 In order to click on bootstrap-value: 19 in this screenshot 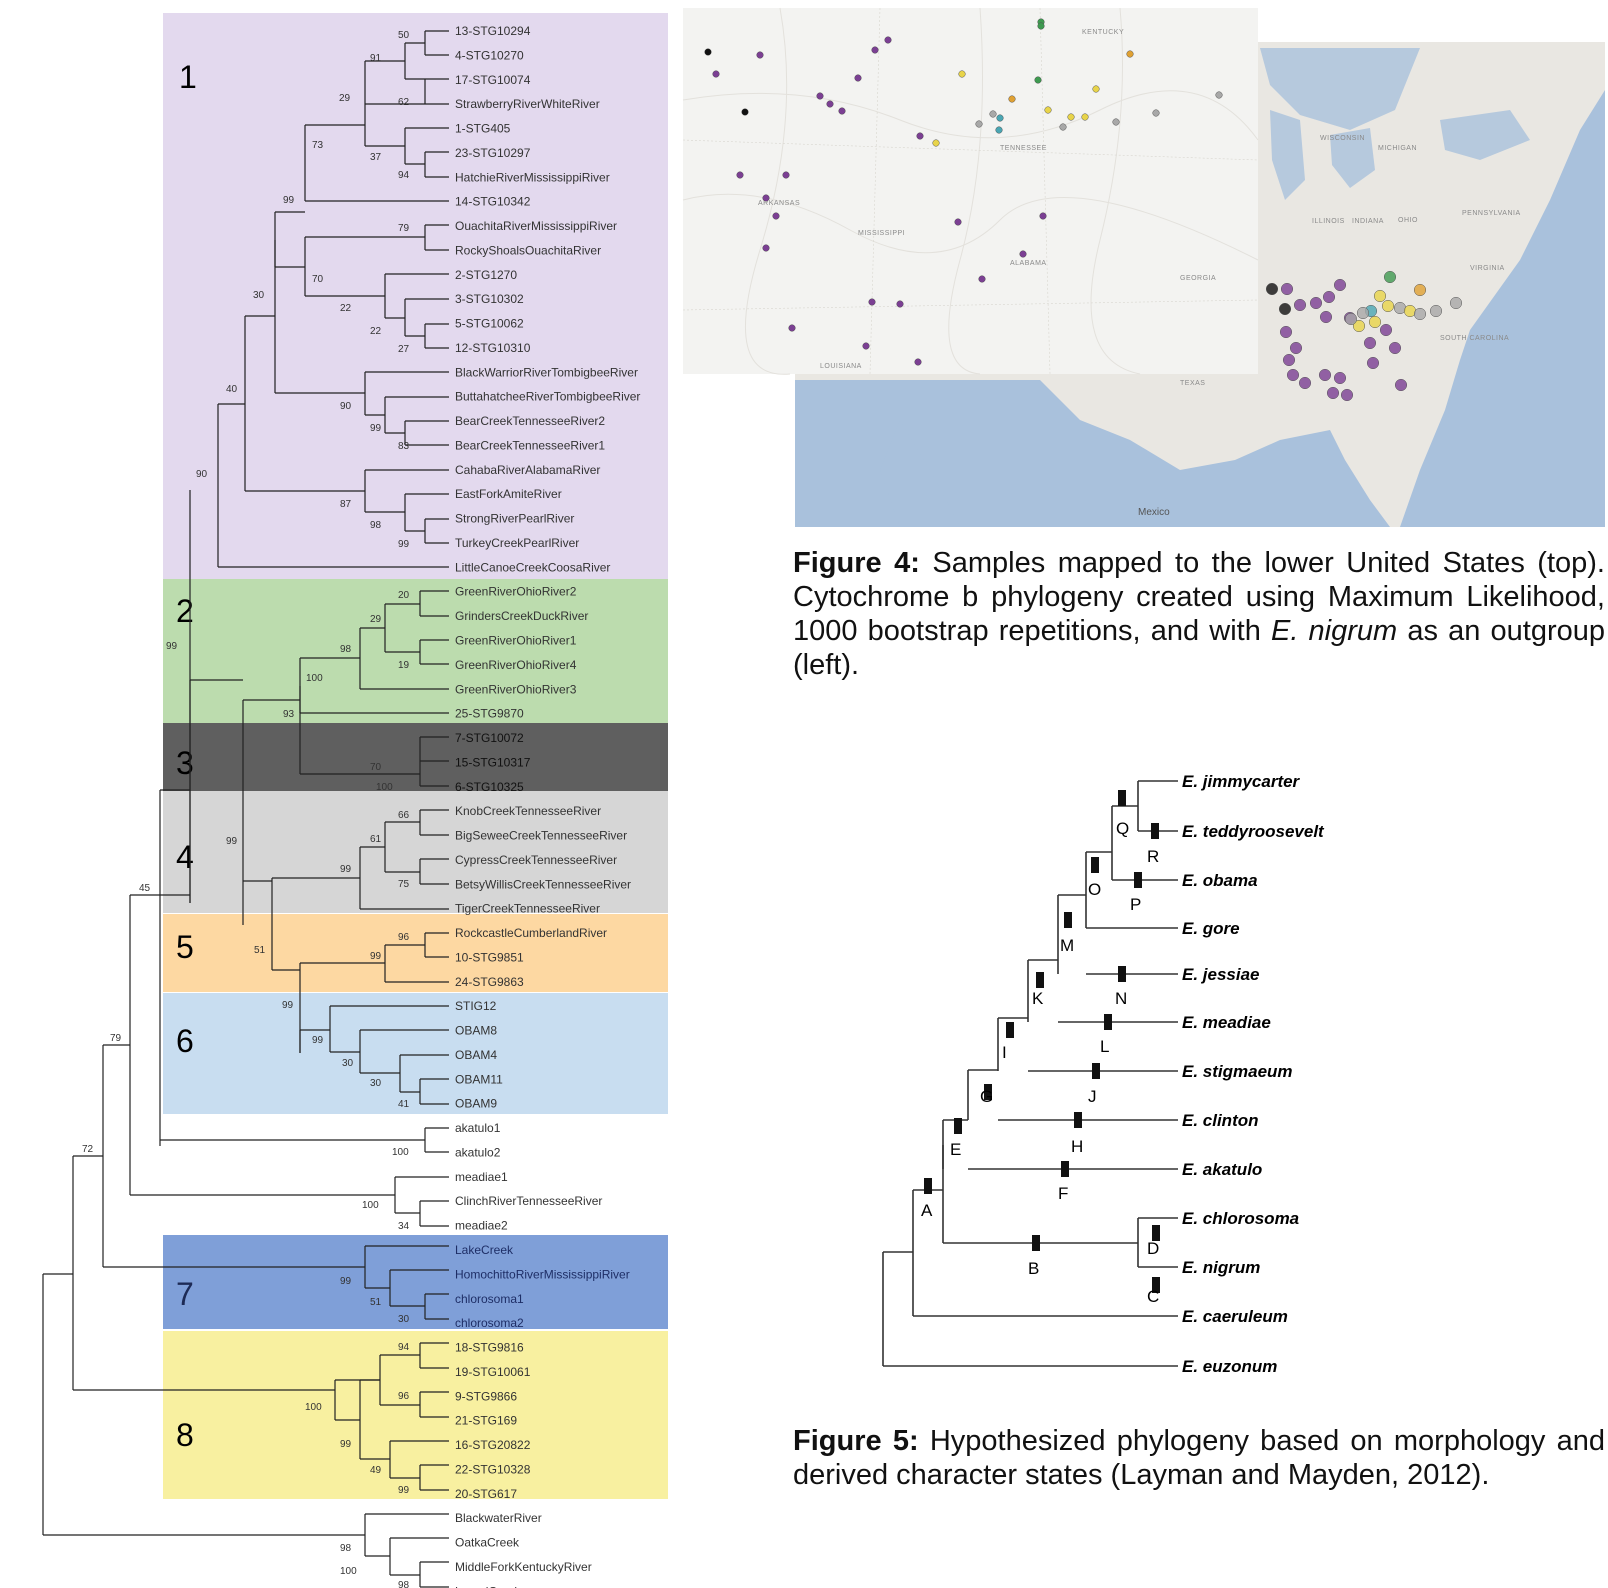, I will do `click(404, 665)`.